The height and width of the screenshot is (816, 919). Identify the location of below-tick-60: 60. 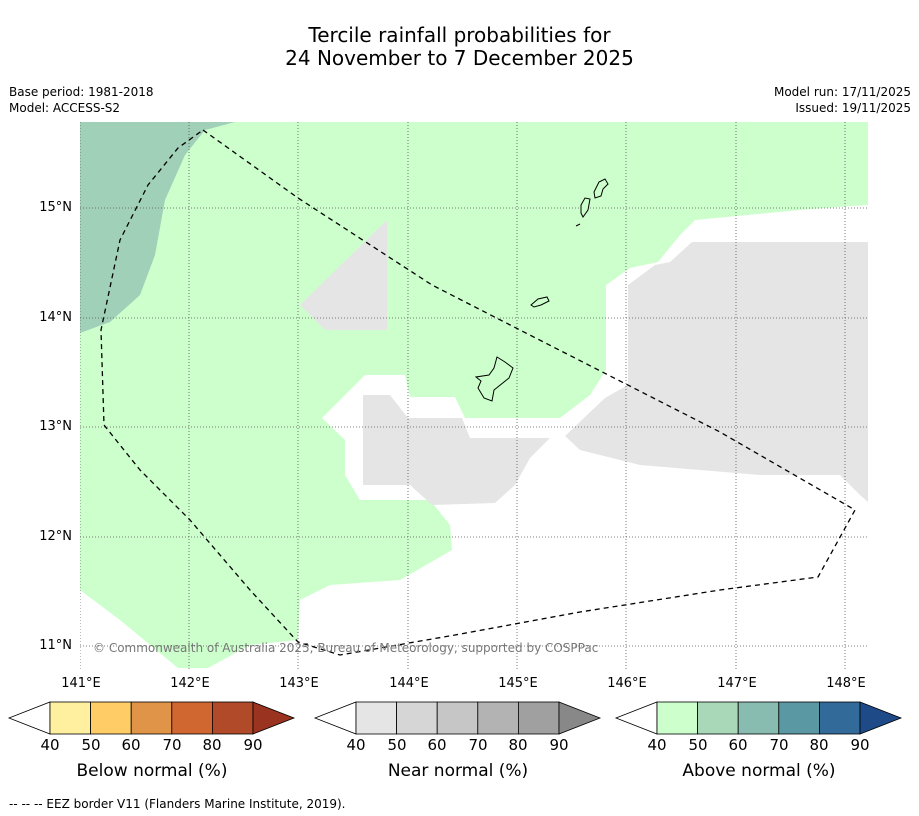
(131, 745).